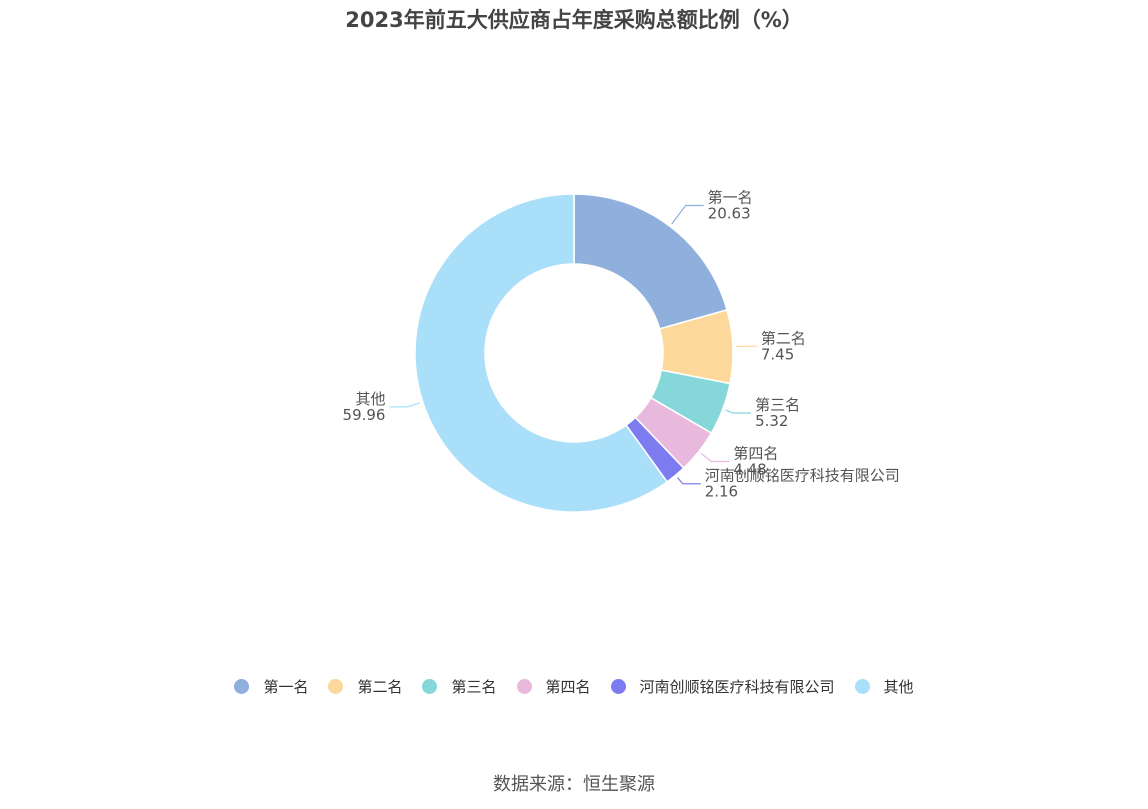 The width and height of the screenshot is (1148, 809). What do you see at coordinates (755, 453) in the screenshot?
I see `slice-label-第四名: 第四名` at bounding box center [755, 453].